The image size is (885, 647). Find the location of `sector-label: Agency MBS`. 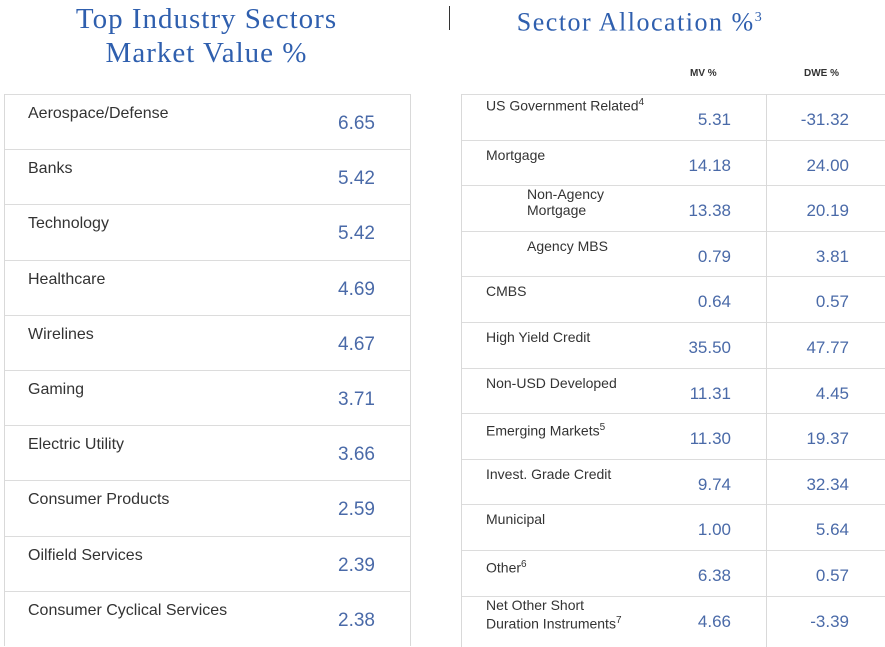

sector-label: Agency MBS is located at coordinates (567, 245).